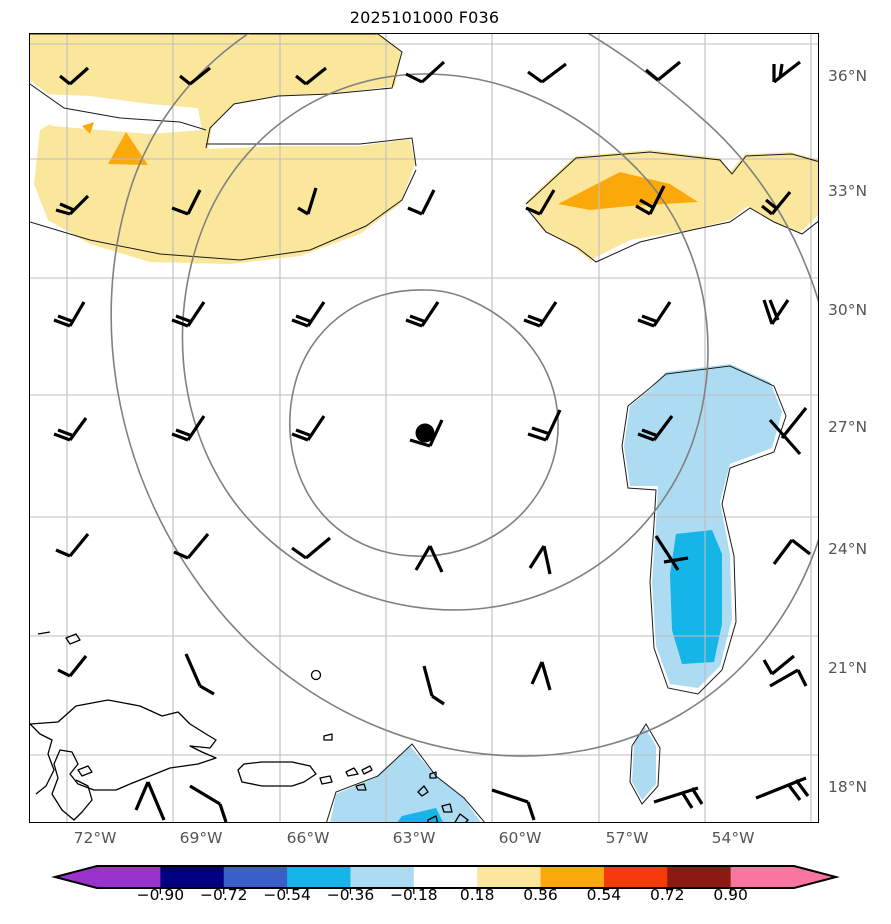  I want to click on colorbar-extend-min, so click(76, 877).